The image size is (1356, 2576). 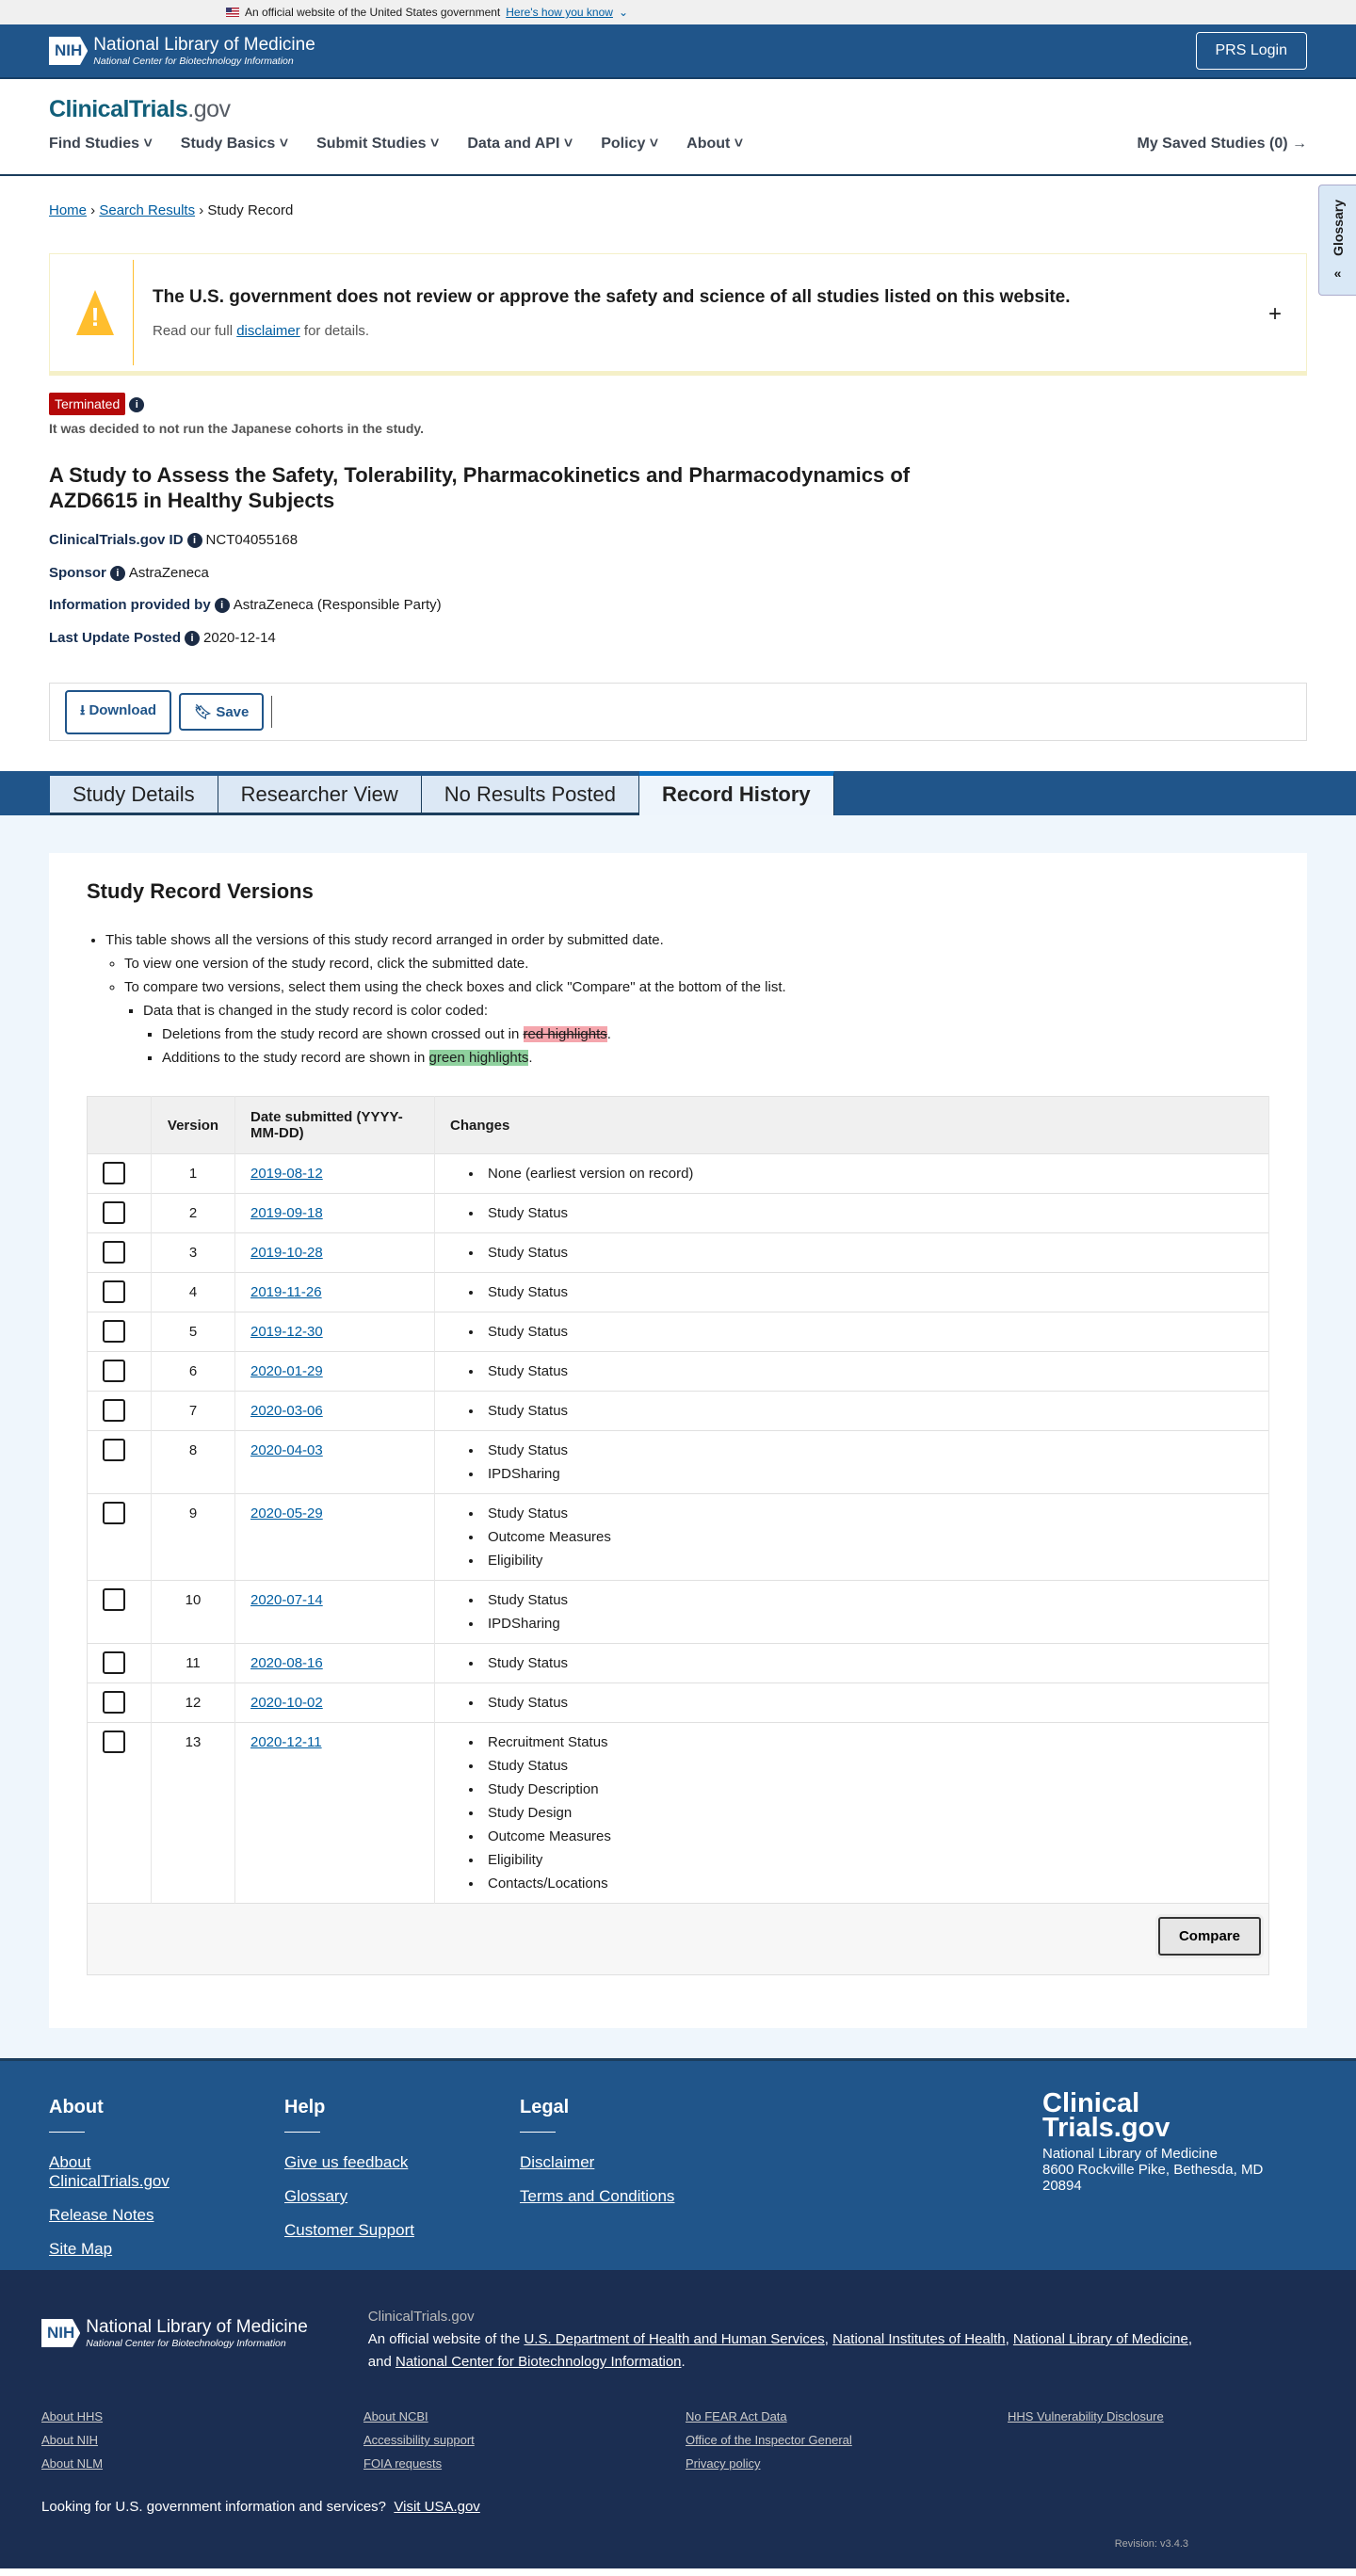 I want to click on version-date-link: 2020-10-02, so click(x=286, y=1703).